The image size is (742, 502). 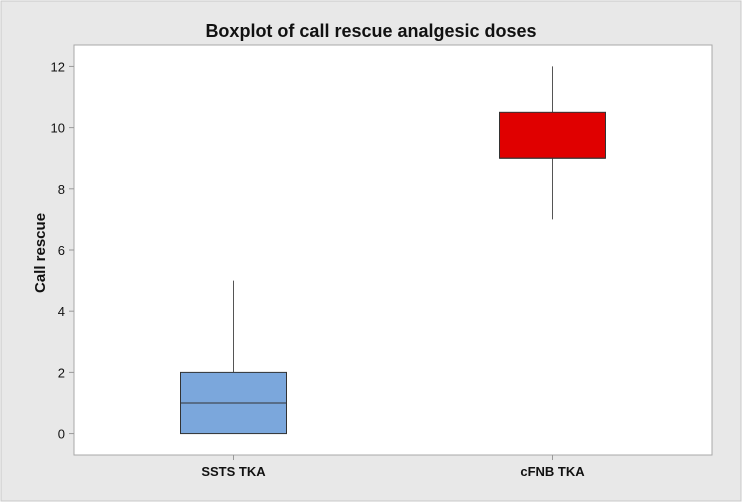 What do you see at coordinates (370, 31) in the screenshot?
I see `chart-title: Boxplot of call rescue analgesic doses` at bounding box center [370, 31].